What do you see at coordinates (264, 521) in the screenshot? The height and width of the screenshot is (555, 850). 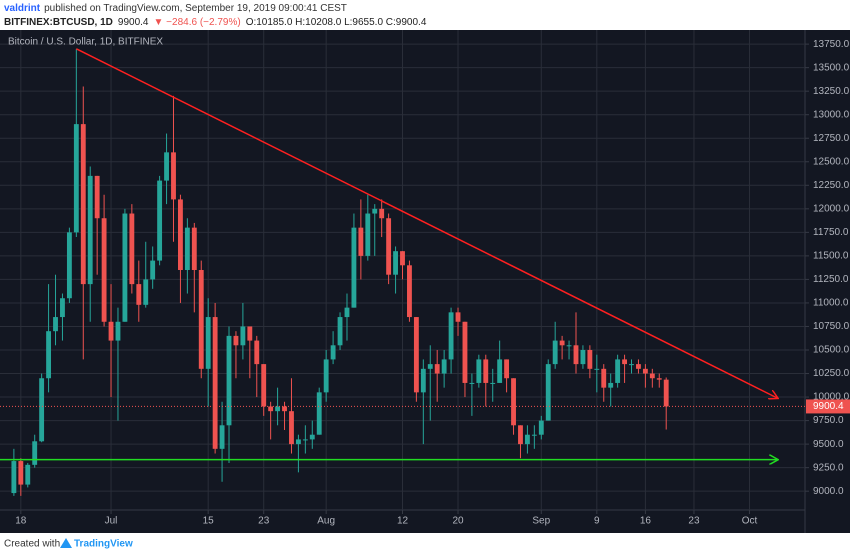 I see `x-tick-label: 23` at bounding box center [264, 521].